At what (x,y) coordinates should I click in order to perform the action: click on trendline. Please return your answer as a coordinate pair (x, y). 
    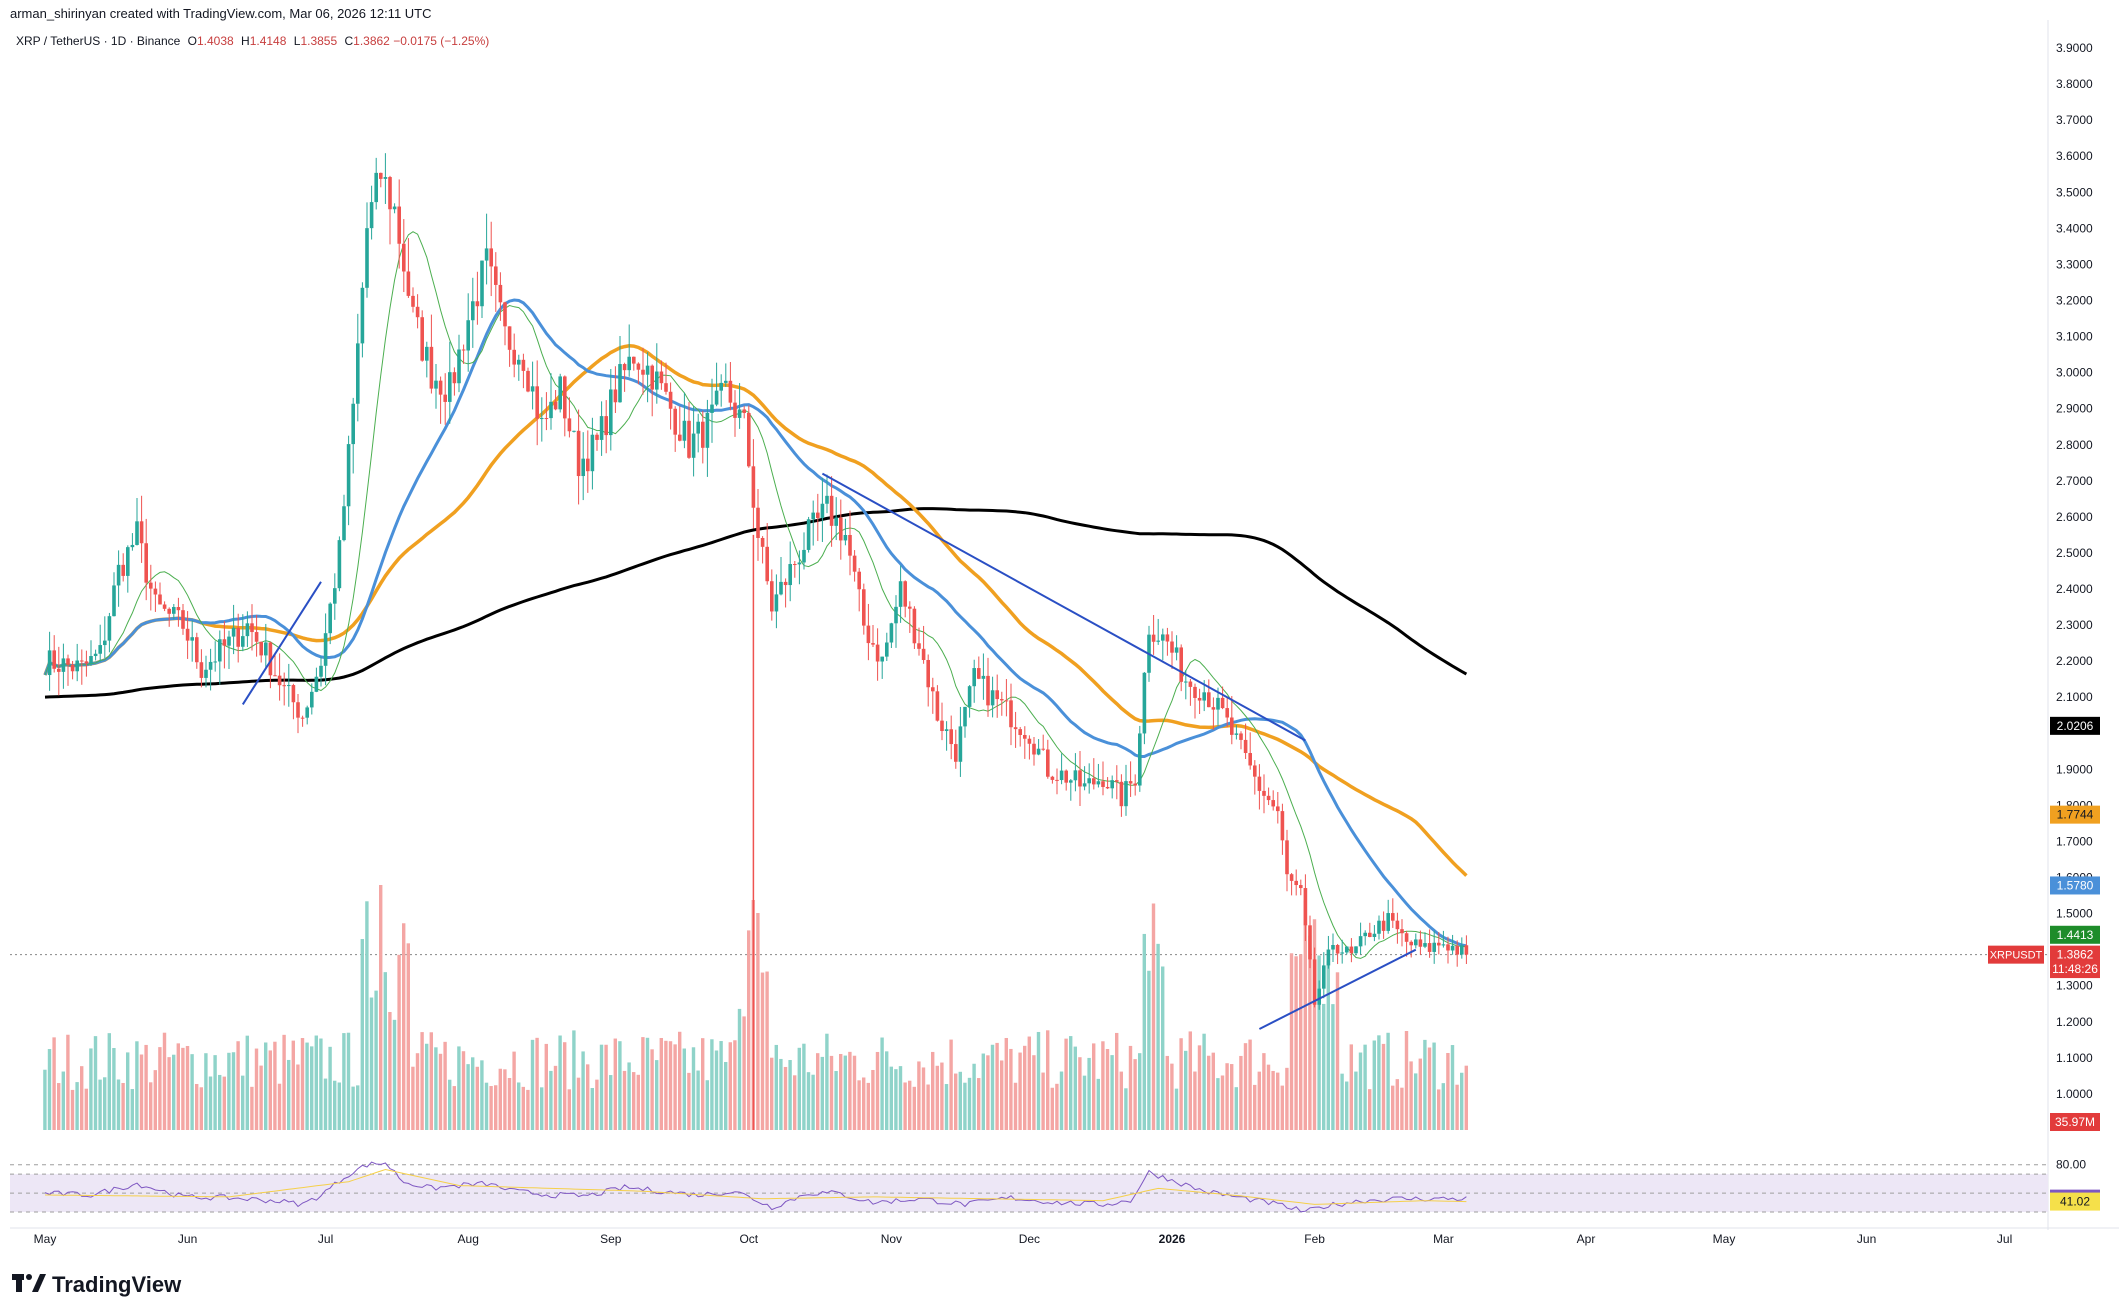
    Looking at the image, I should click on (1063, 607).